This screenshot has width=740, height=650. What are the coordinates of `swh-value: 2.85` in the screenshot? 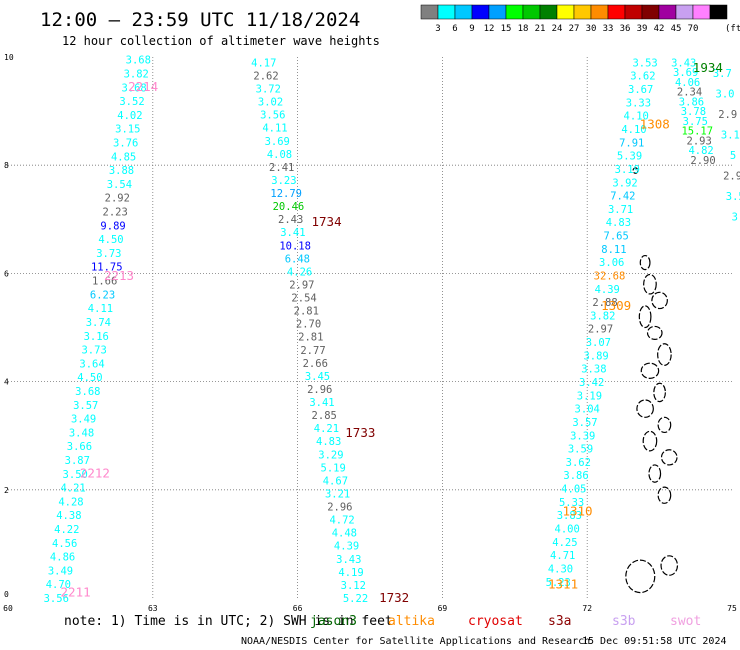 It's located at (324, 416).